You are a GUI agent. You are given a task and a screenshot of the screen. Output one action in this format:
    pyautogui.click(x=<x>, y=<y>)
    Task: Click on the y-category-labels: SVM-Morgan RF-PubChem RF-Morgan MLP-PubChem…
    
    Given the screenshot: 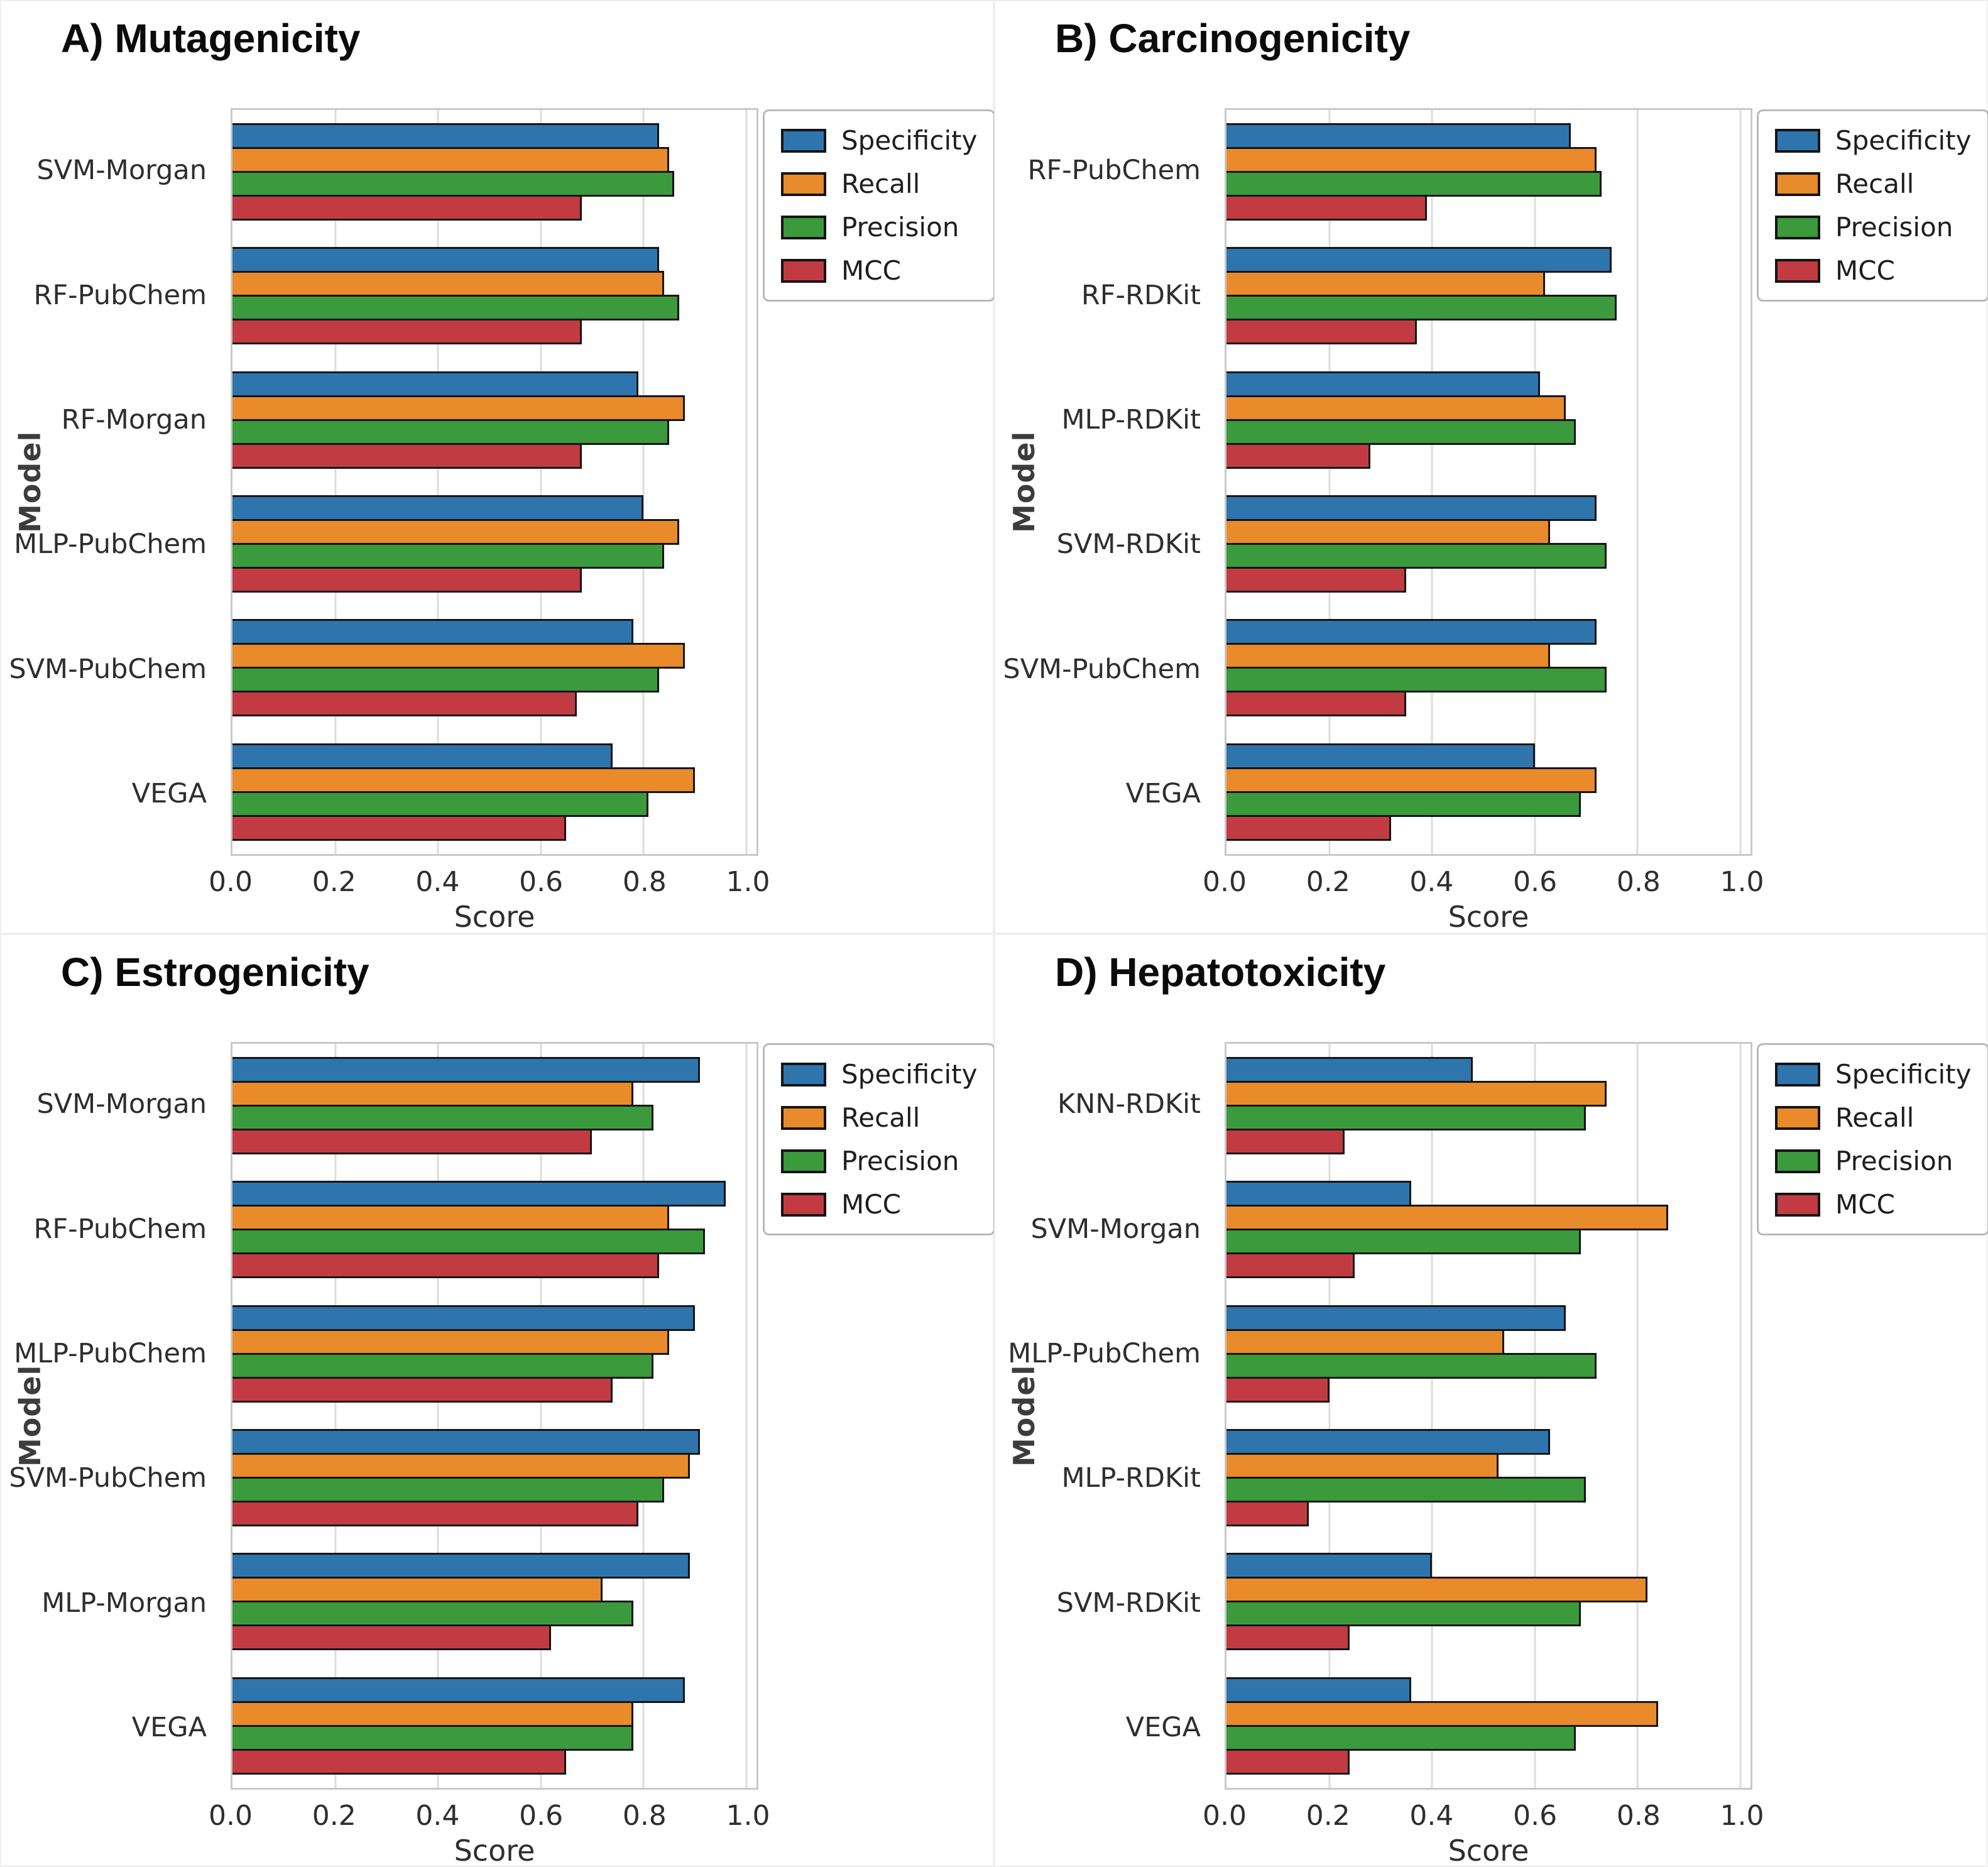 What is the action you would take?
    pyautogui.click(x=110, y=482)
    